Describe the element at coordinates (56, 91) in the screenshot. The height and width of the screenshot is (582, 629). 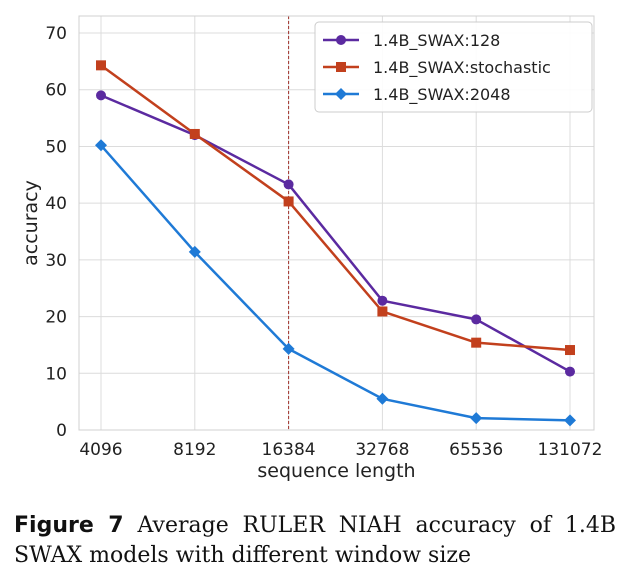
I see `y-tick-label: 60` at that location.